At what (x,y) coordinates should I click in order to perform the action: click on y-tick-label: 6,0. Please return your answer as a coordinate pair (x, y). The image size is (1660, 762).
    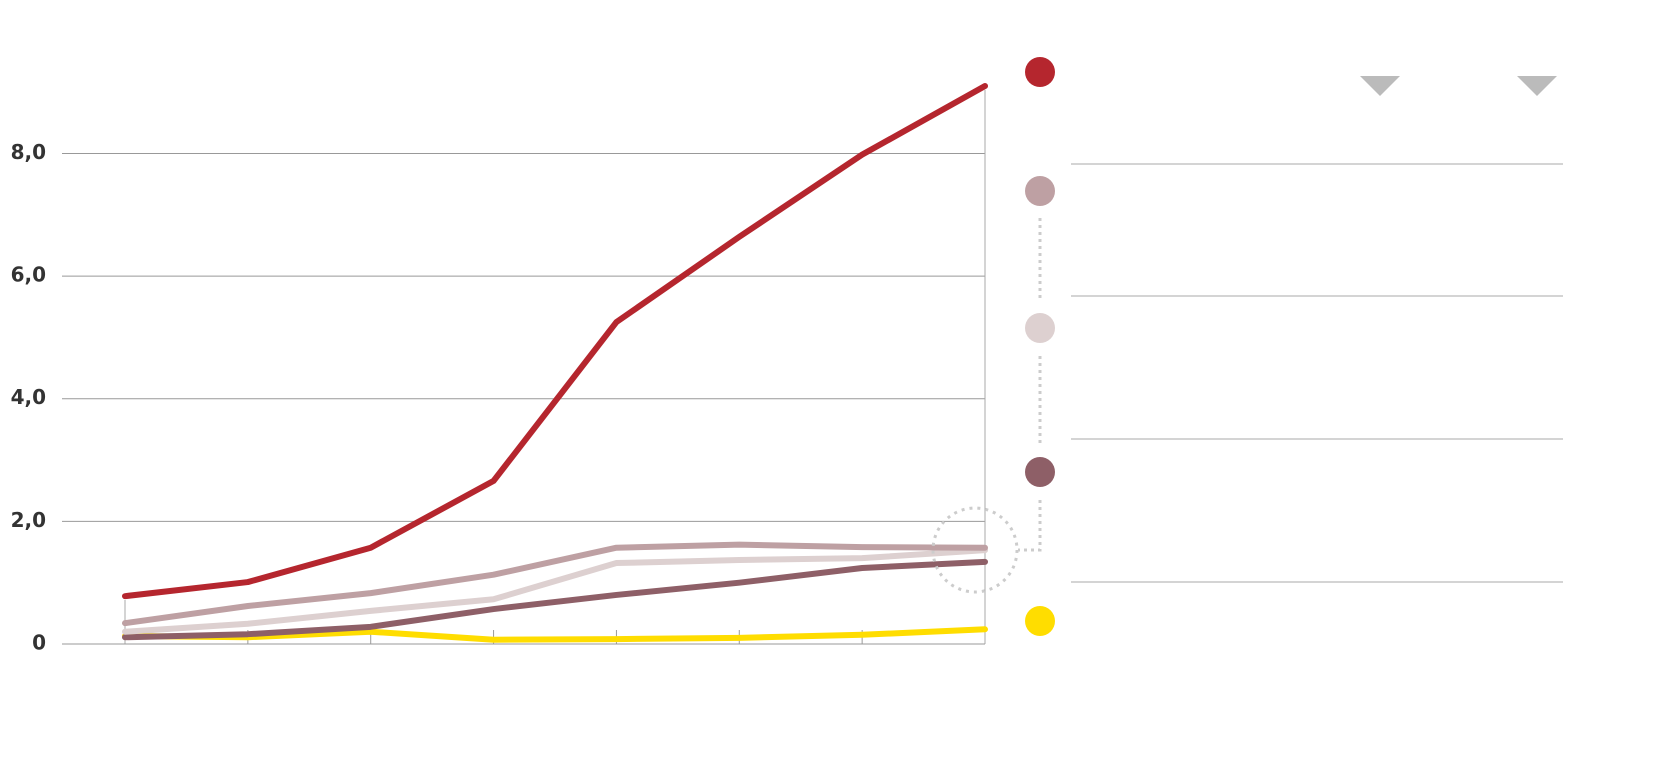
    Looking at the image, I should click on (28, 275).